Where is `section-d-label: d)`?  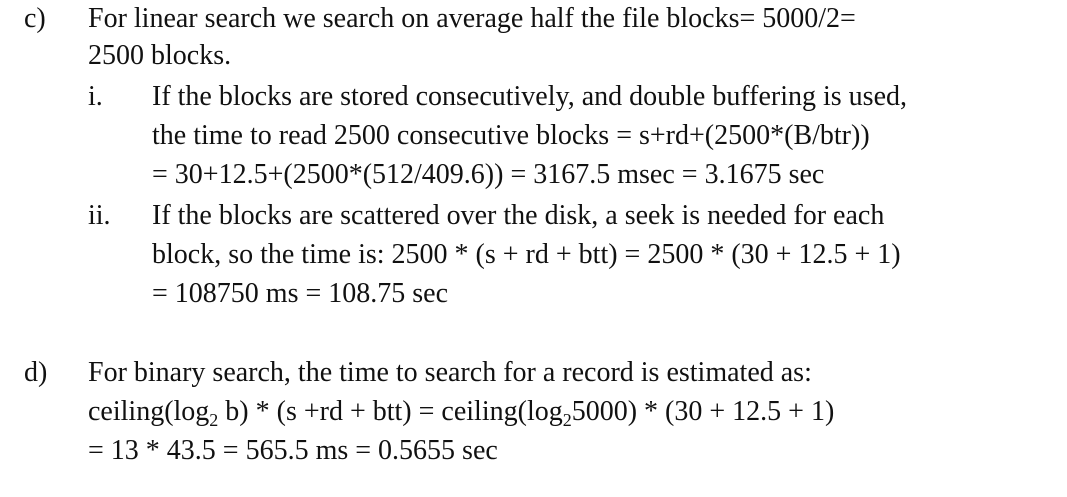
section-d-label: d) is located at coordinates (36, 372).